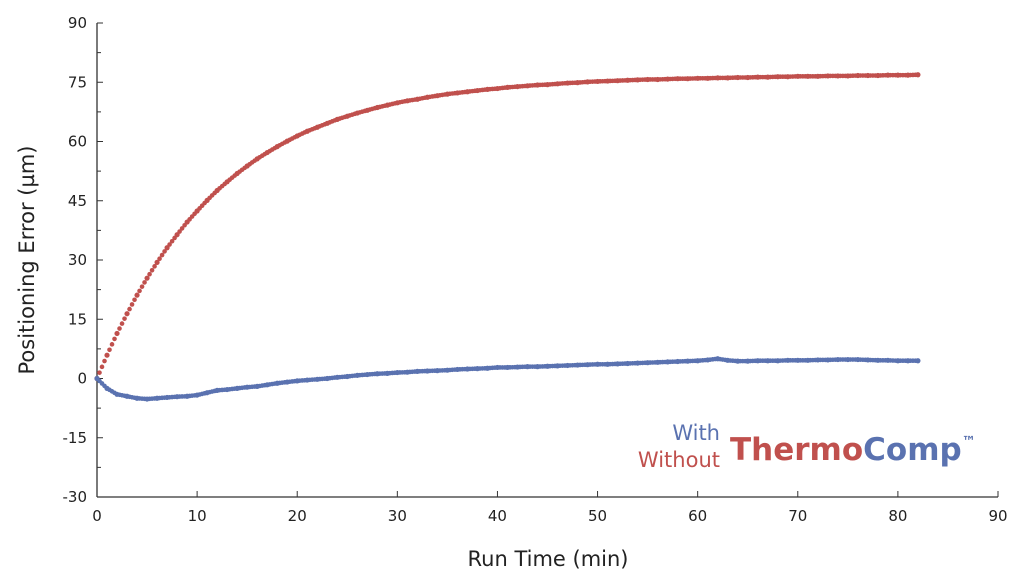  What do you see at coordinates (297, 516) in the screenshot?
I see `x-tick-label: 20` at bounding box center [297, 516].